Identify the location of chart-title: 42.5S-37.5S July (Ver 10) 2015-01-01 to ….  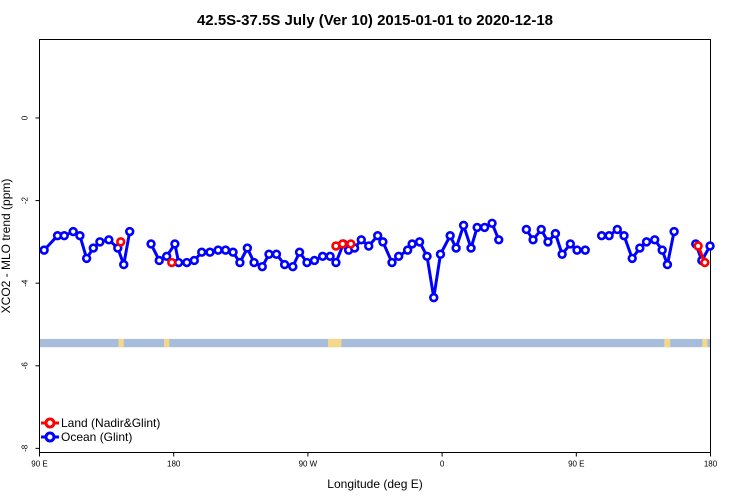
(375, 20).